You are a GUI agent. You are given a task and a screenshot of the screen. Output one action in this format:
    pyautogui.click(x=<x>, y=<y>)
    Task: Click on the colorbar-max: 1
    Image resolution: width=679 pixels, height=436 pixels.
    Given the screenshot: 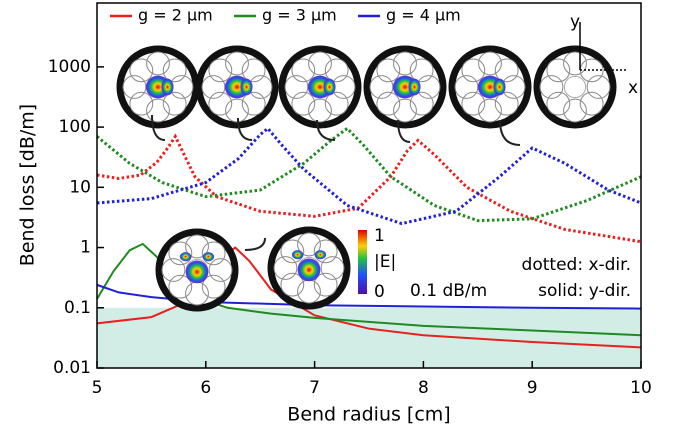 What is the action you would take?
    pyautogui.click(x=379, y=236)
    